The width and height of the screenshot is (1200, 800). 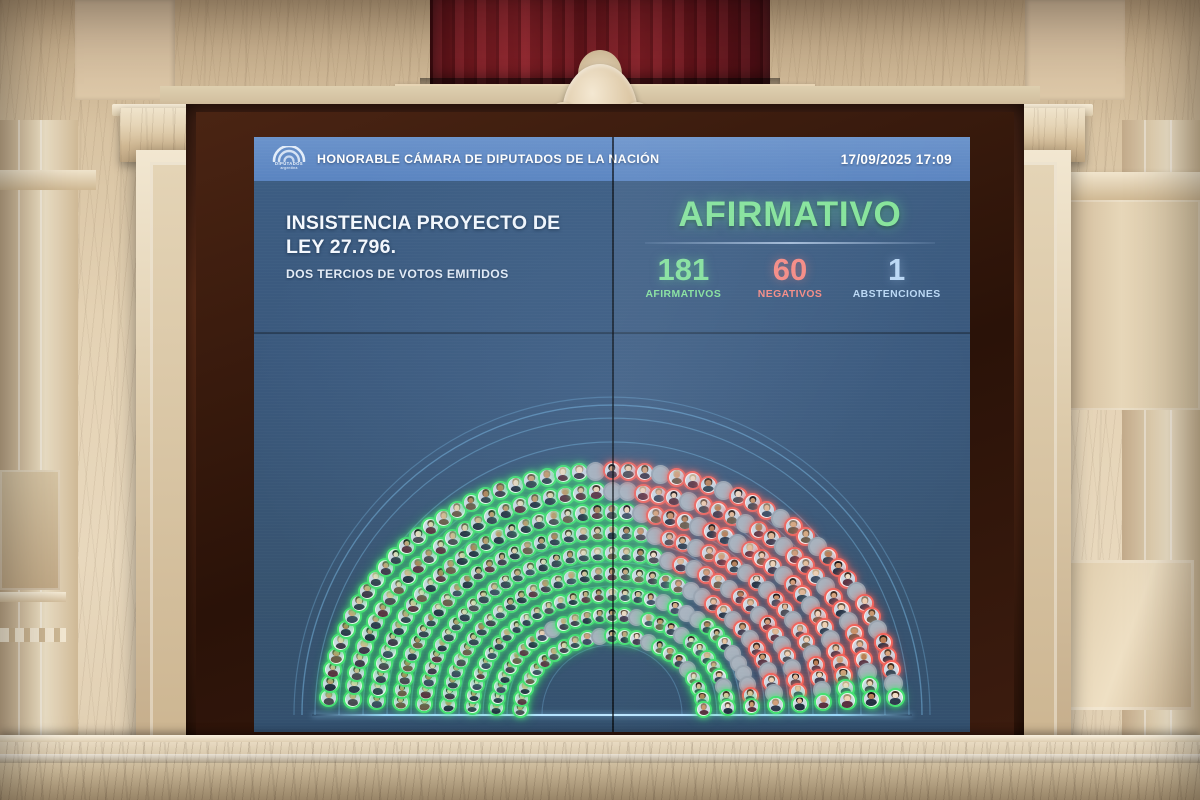 What do you see at coordinates (39, 440) in the screenshot?
I see `pilaster-left` at bounding box center [39, 440].